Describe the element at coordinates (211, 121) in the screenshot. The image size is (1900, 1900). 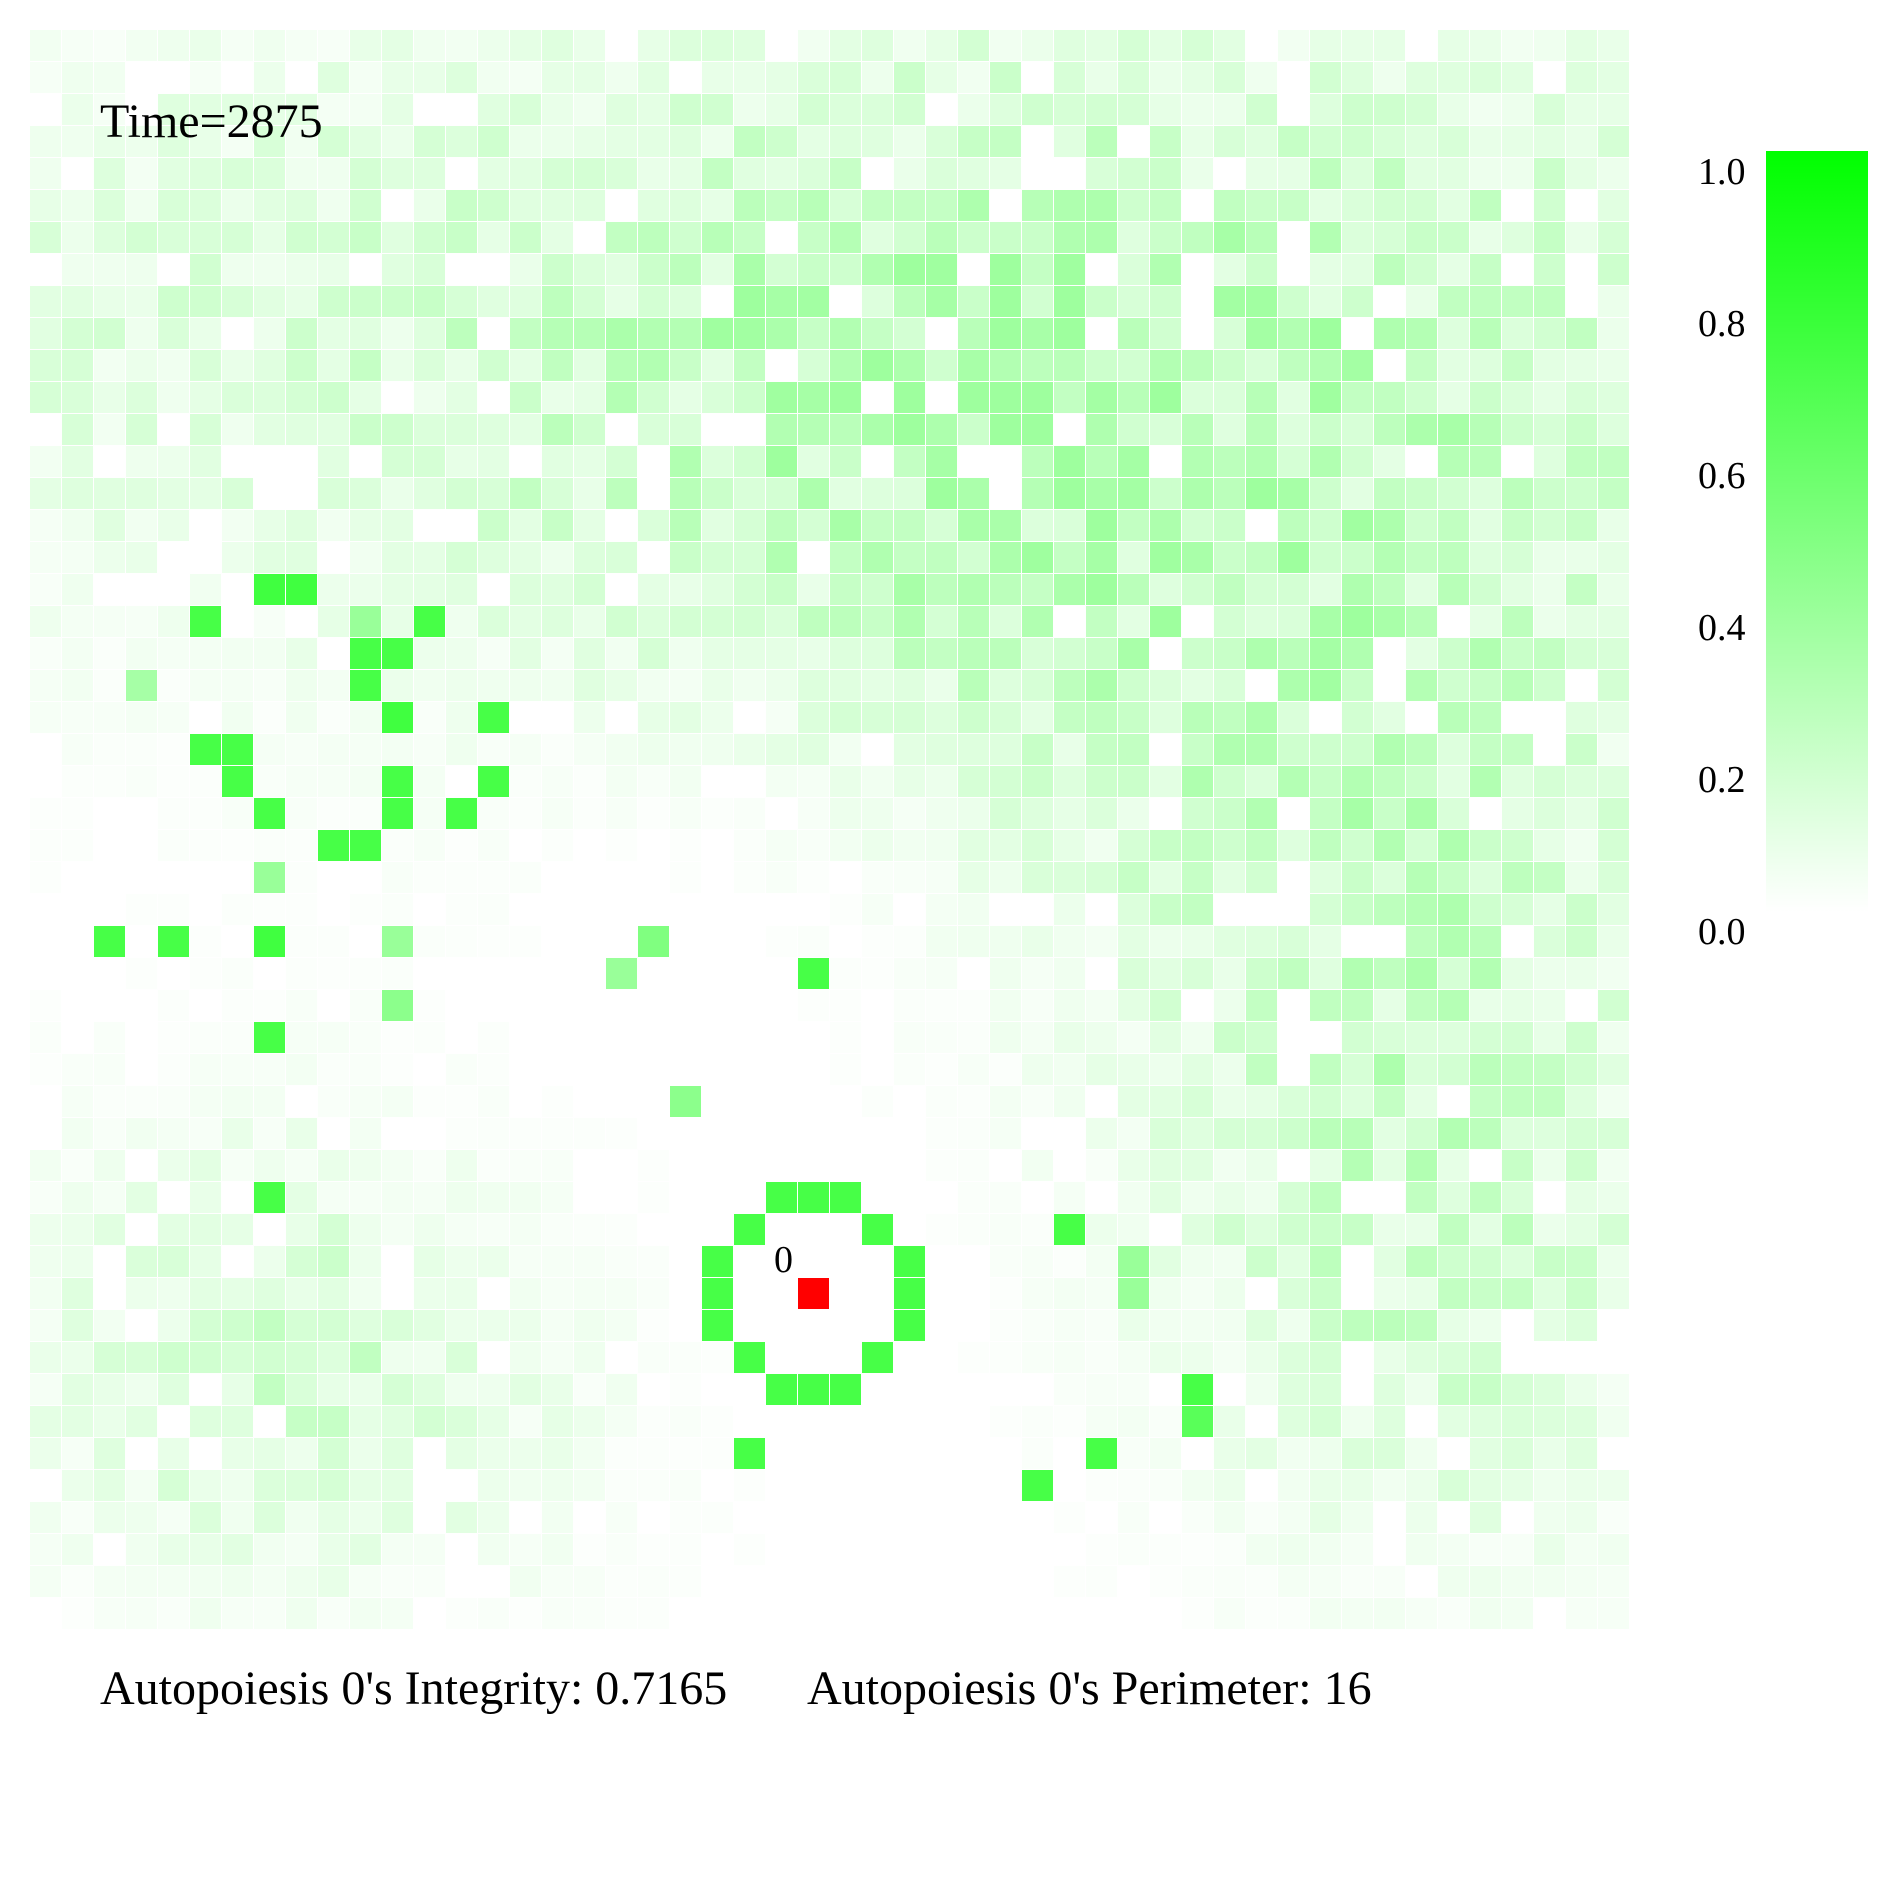
I see `time-label: Time=2875` at that location.